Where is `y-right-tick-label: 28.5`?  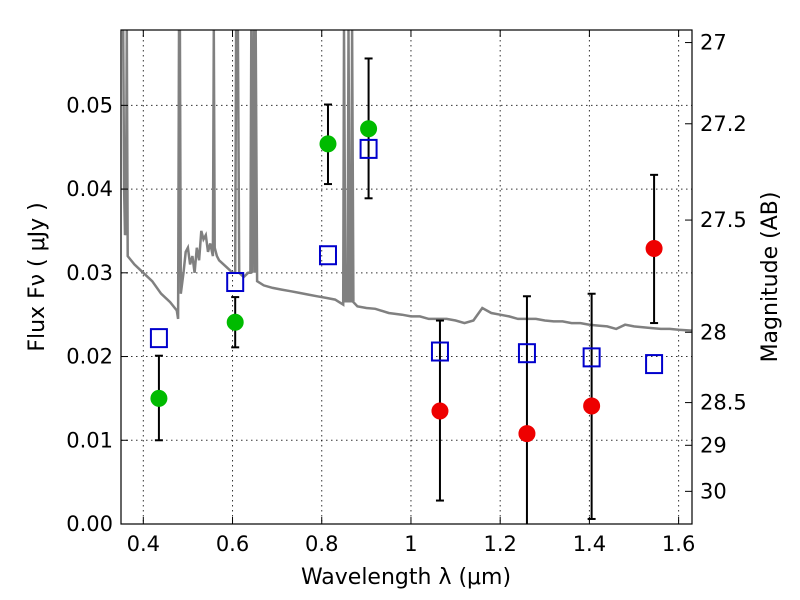 y-right-tick-label: 28.5 is located at coordinates (723, 403).